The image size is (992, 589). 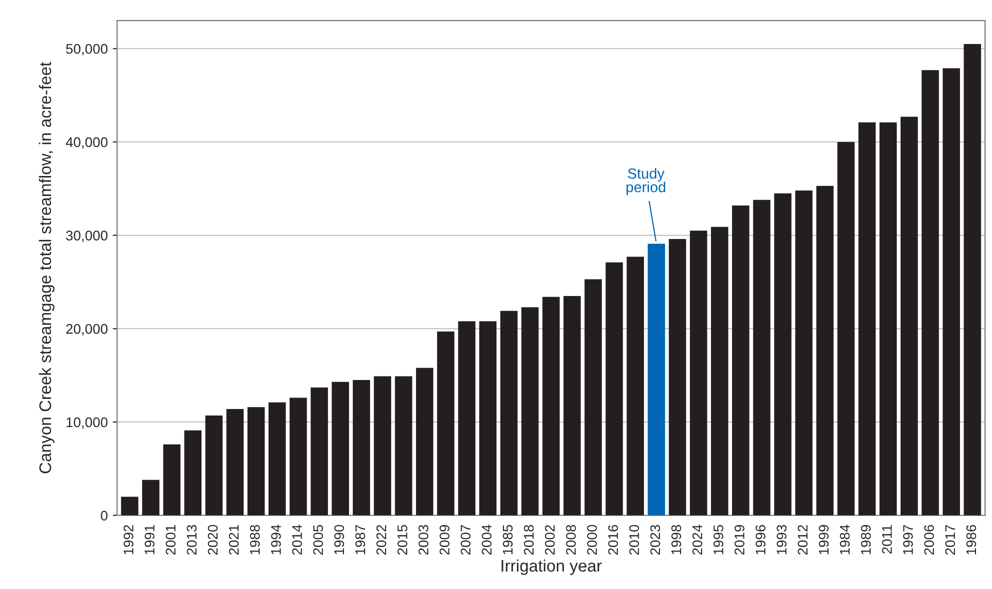 What do you see at coordinates (104, 515) in the screenshot?
I see `y-tick-label: 0` at bounding box center [104, 515].